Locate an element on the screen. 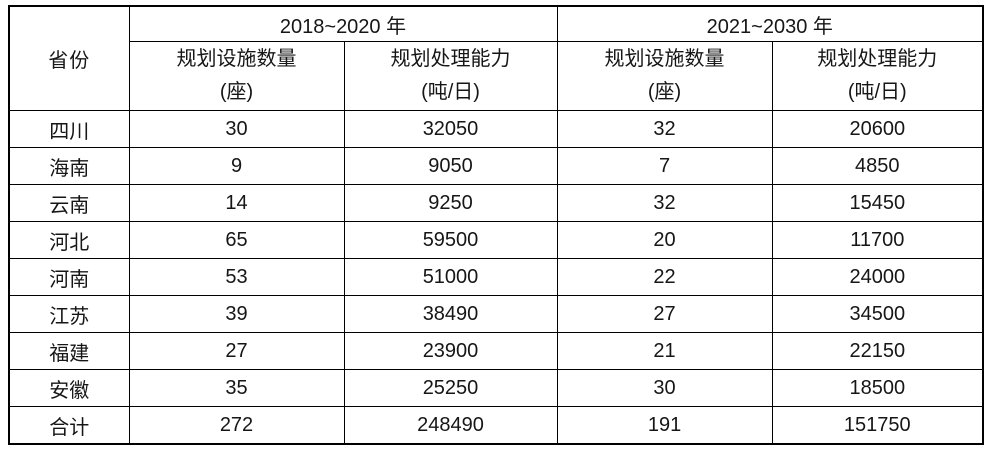 This screenshot has width=990, height=461. data-cell: 9250 is located at coordinates (450, 203).